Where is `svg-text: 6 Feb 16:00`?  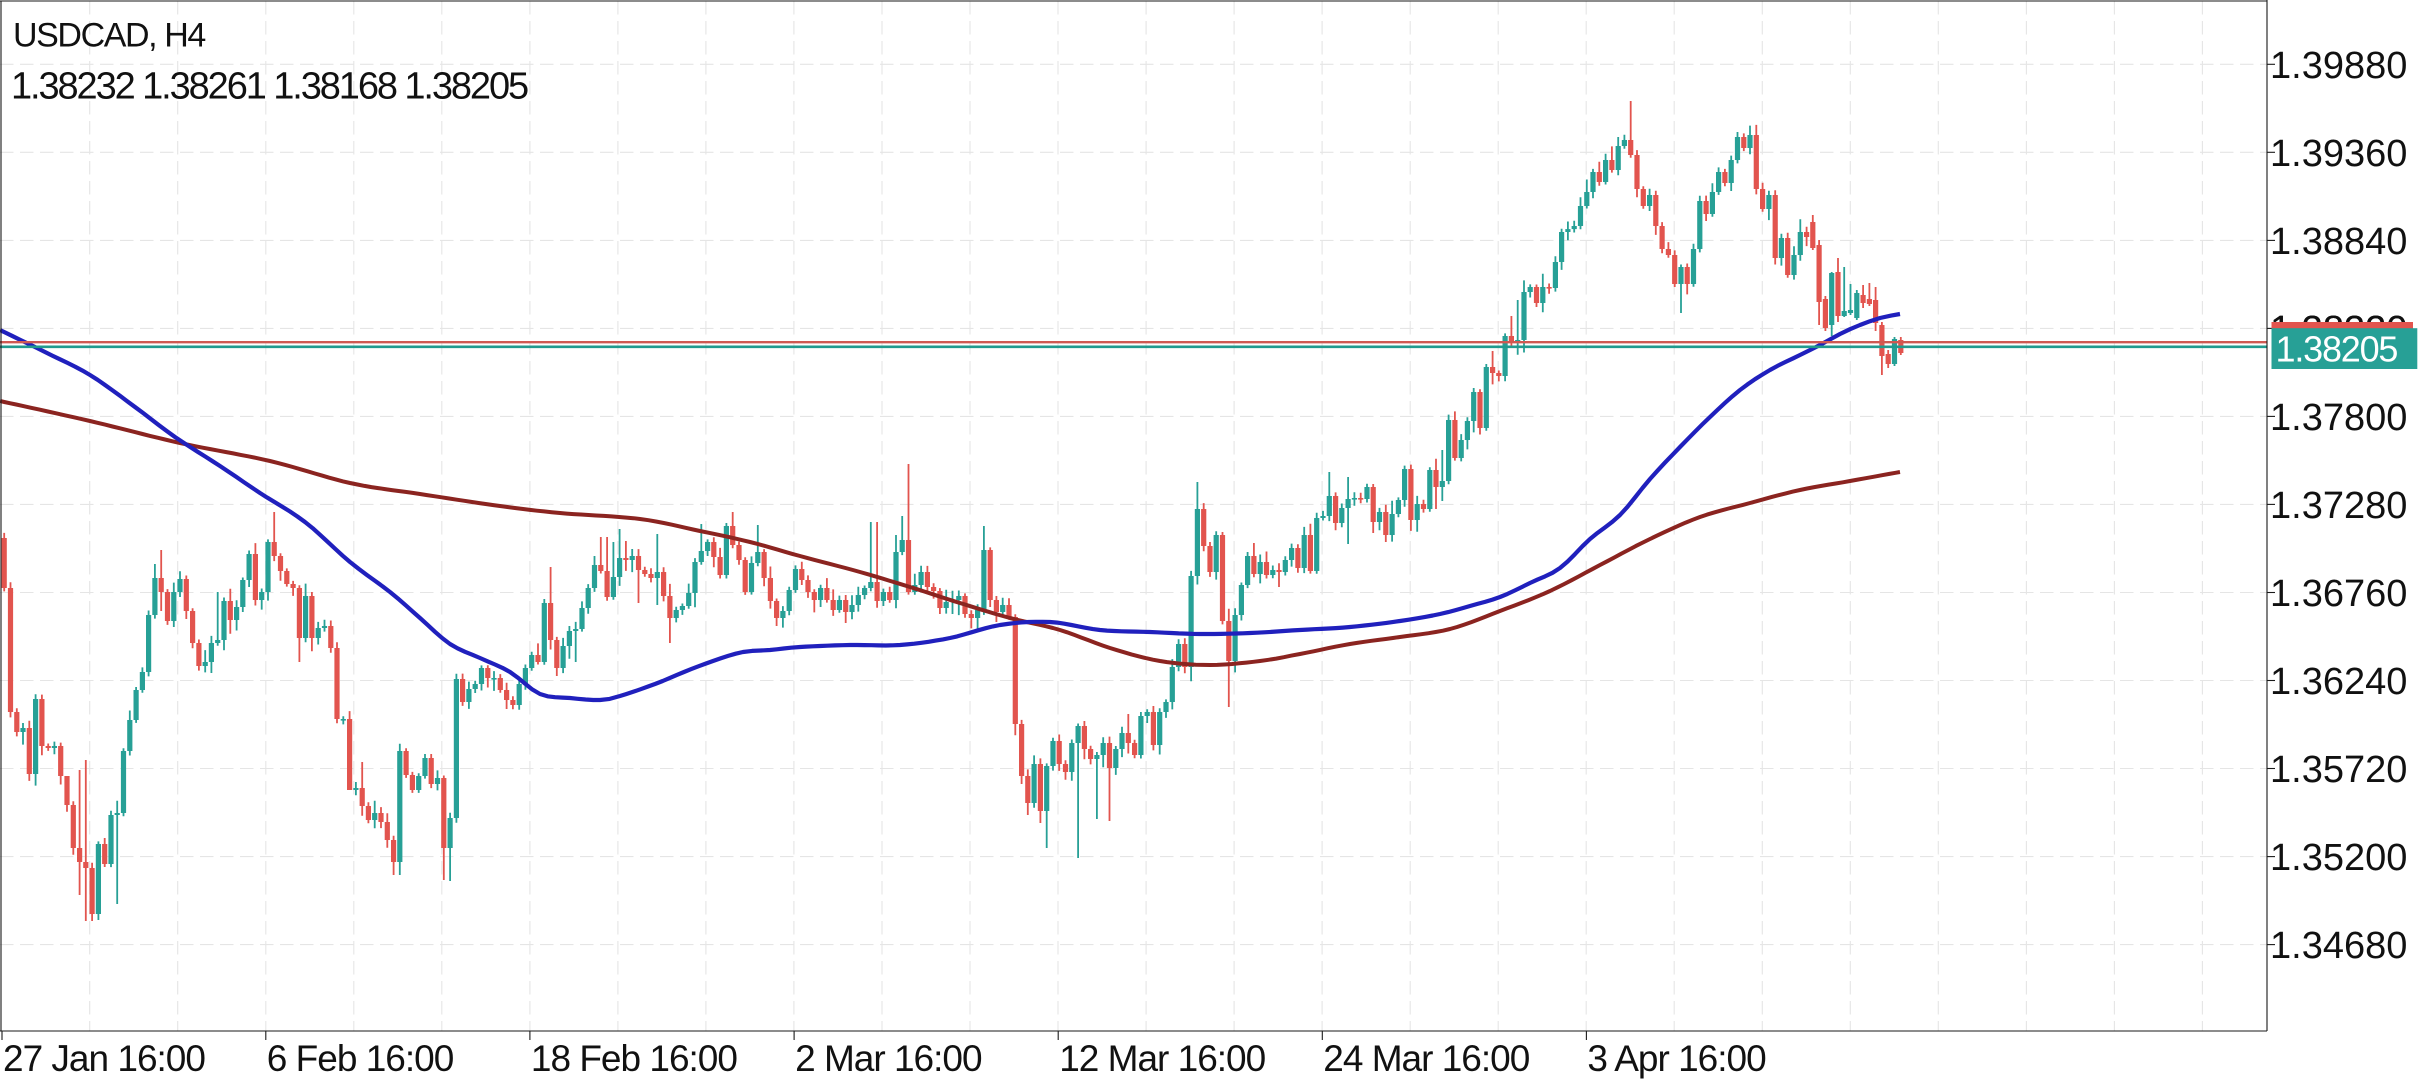
svg-text: 6 Feb 16:00 is located at coordinates (360, 1058).